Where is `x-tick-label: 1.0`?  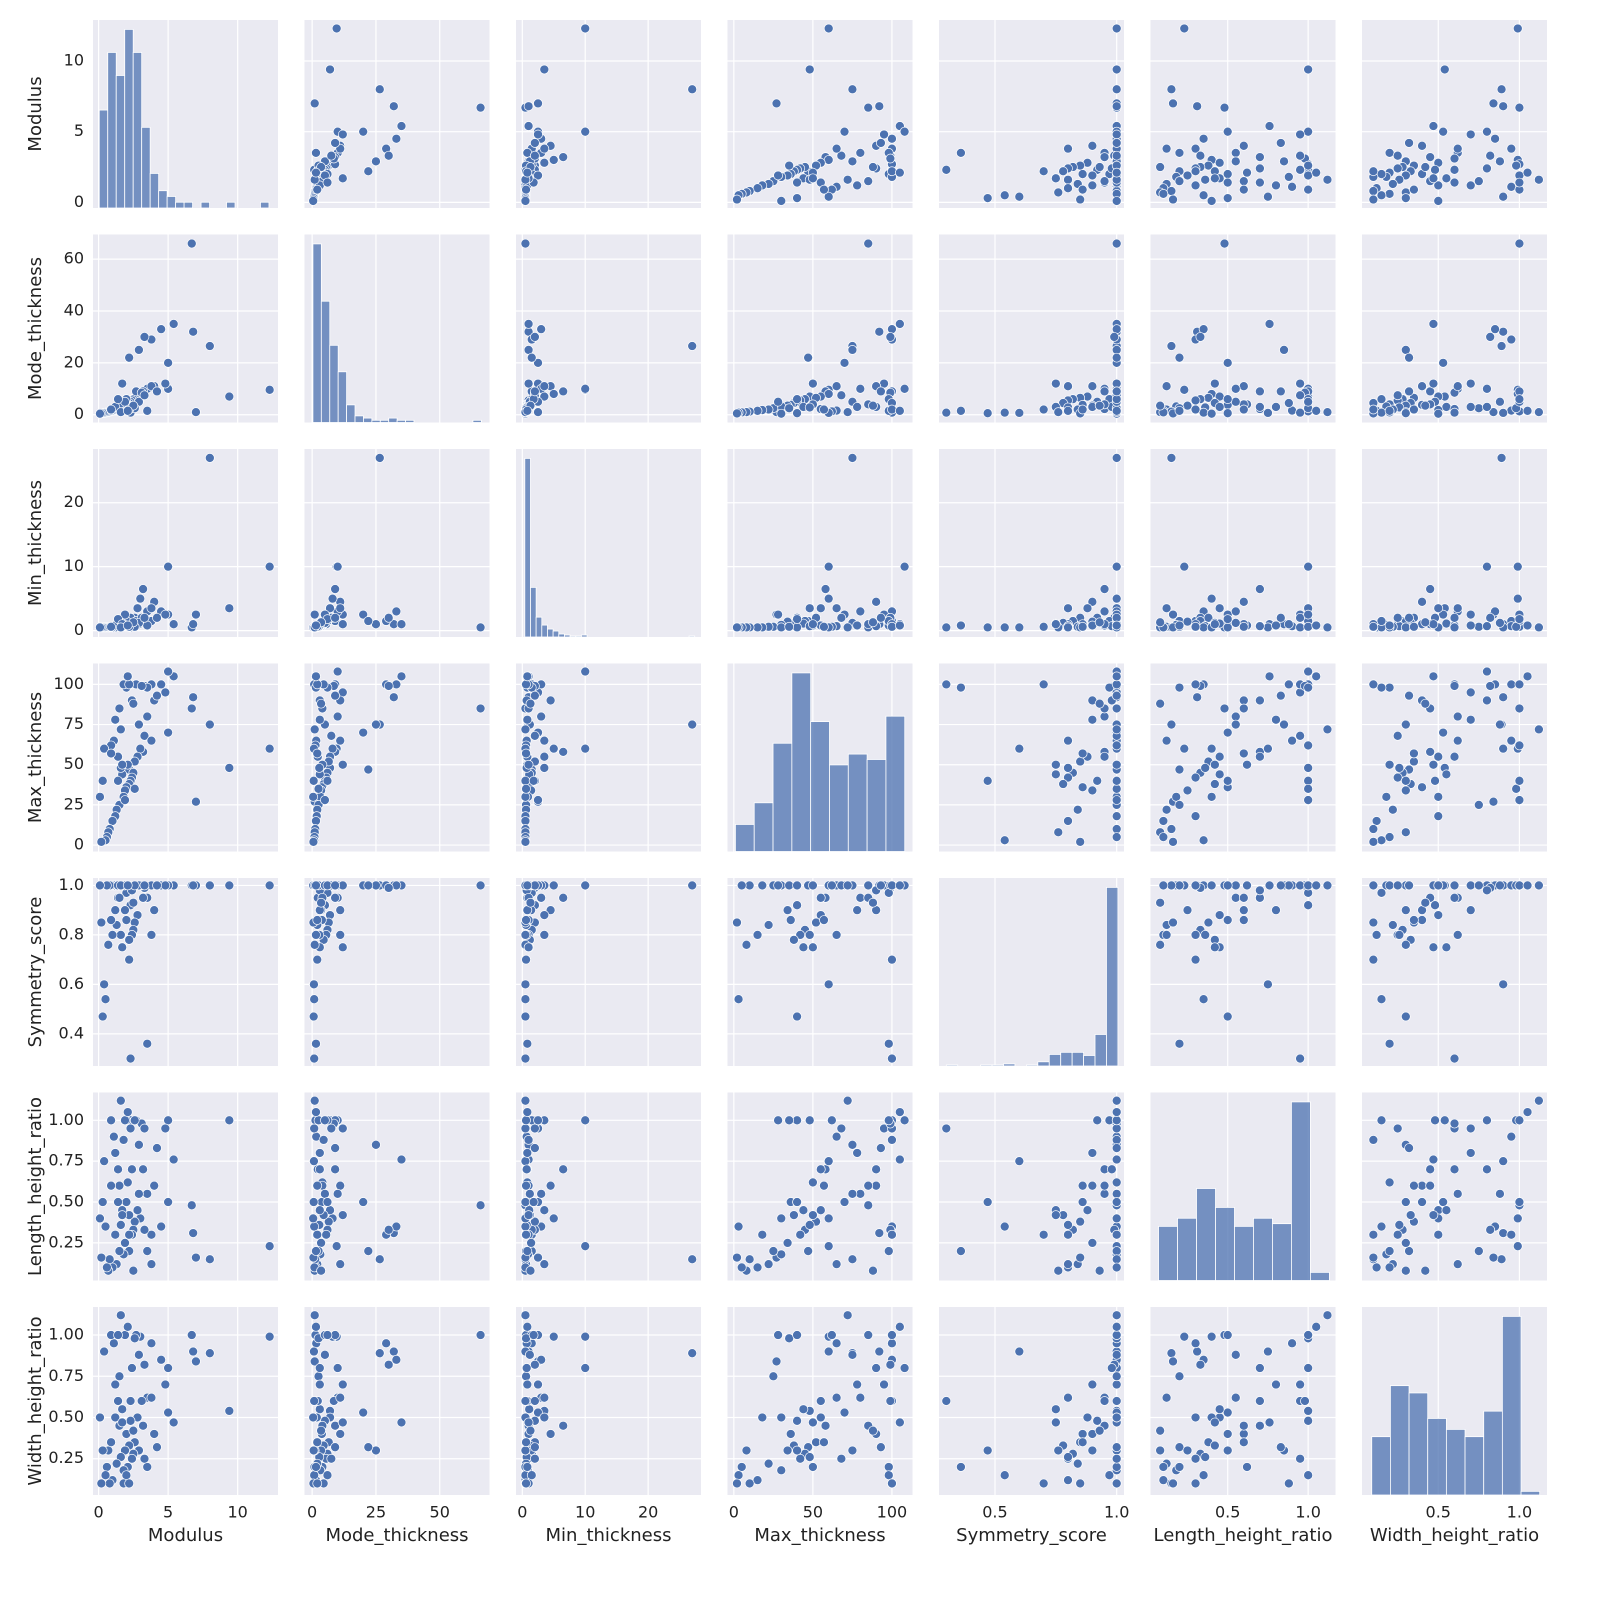
x-tick-label: 1.0 is located at coordinates (1519, 1512).